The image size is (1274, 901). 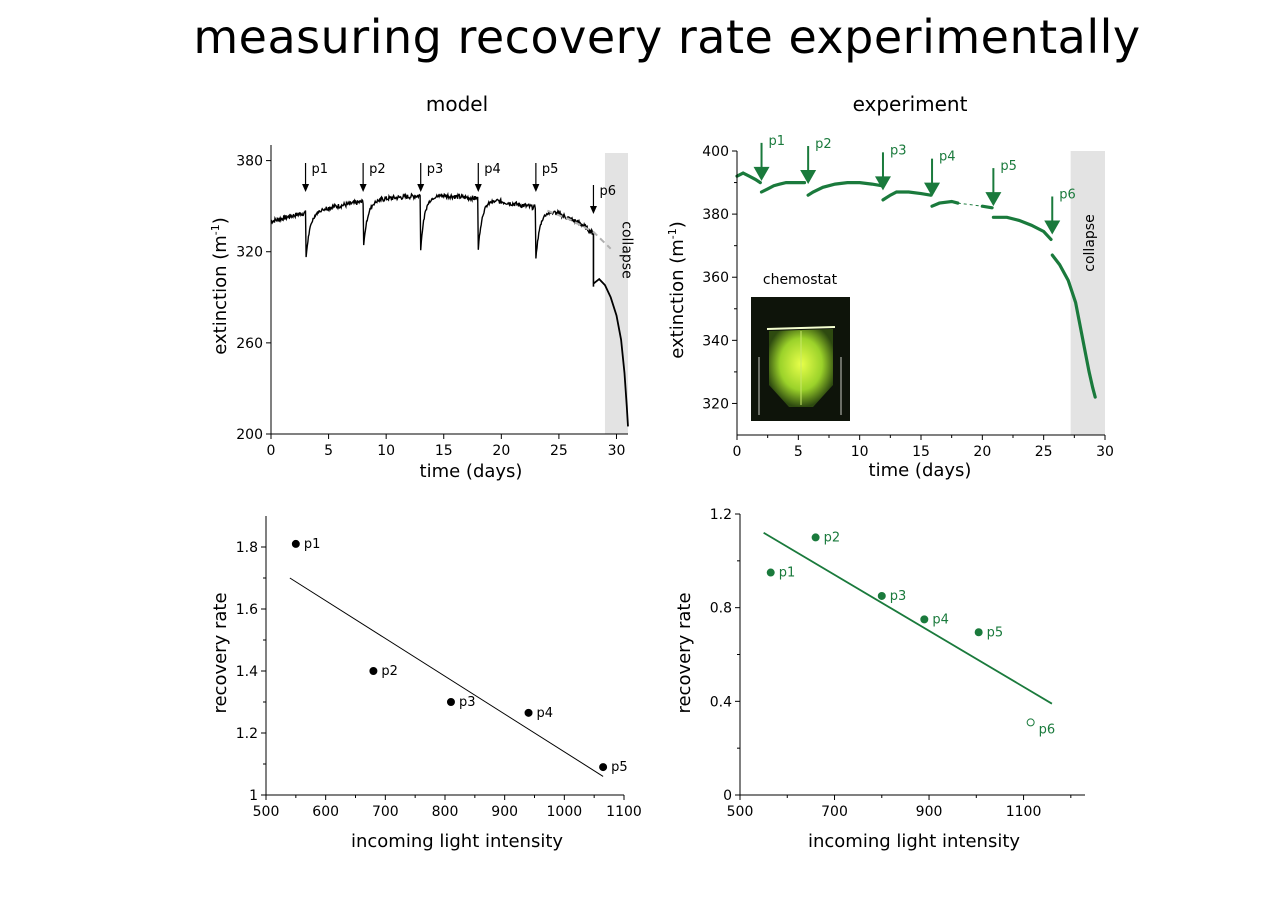 What do you see at coordinates (715, 341) in the screenshot?
I see `y-tick-label: 340` at bounding box center [715, 341].